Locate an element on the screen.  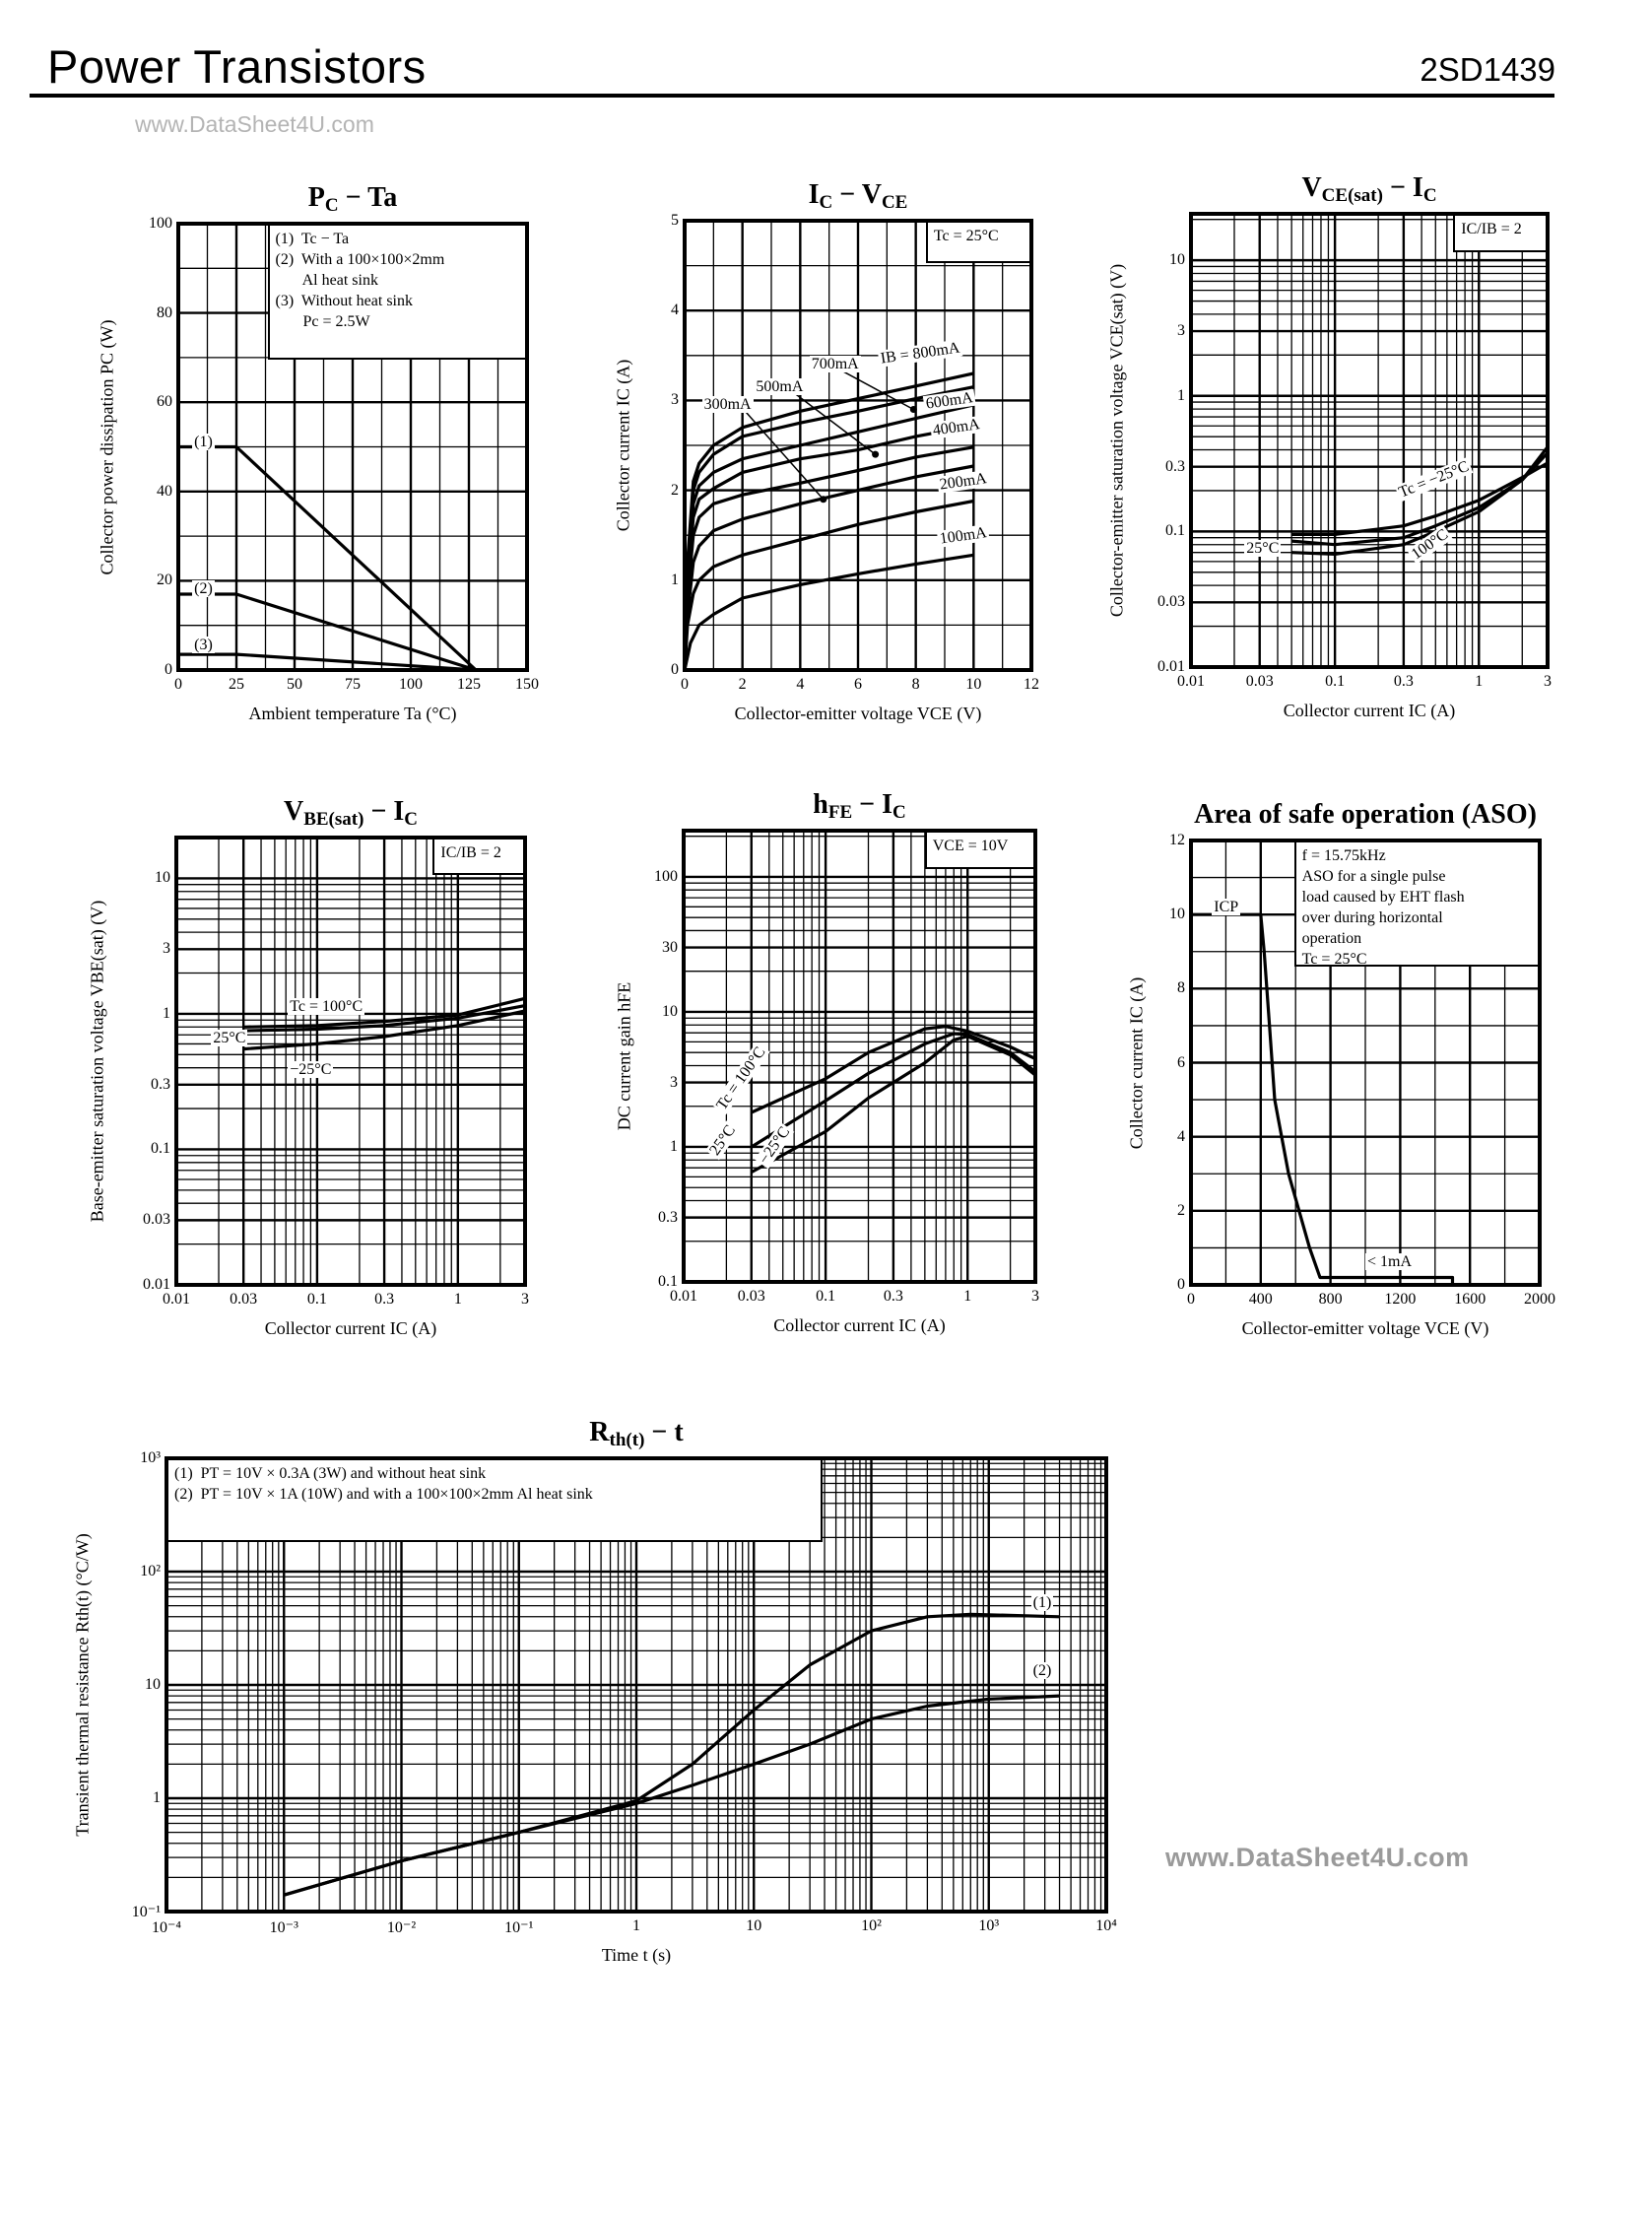
x-axis-label: Collector current IC (A) is located at coordinates (1369, 710).